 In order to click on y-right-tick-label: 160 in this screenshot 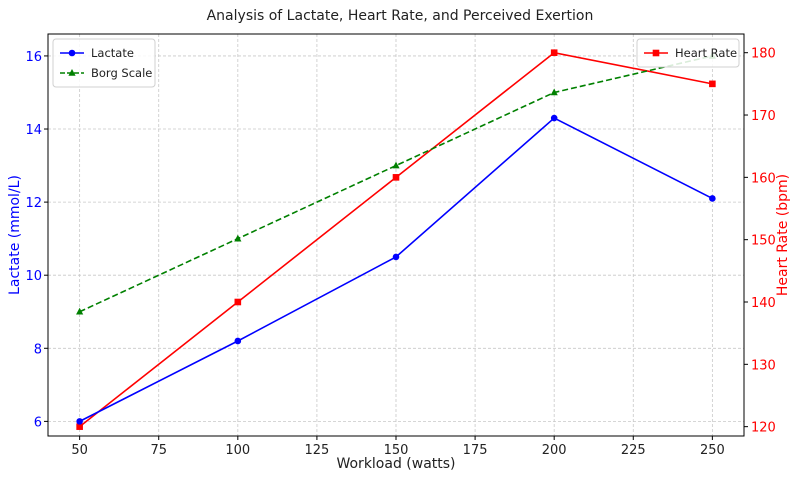, I will do `click(763, 178)`.